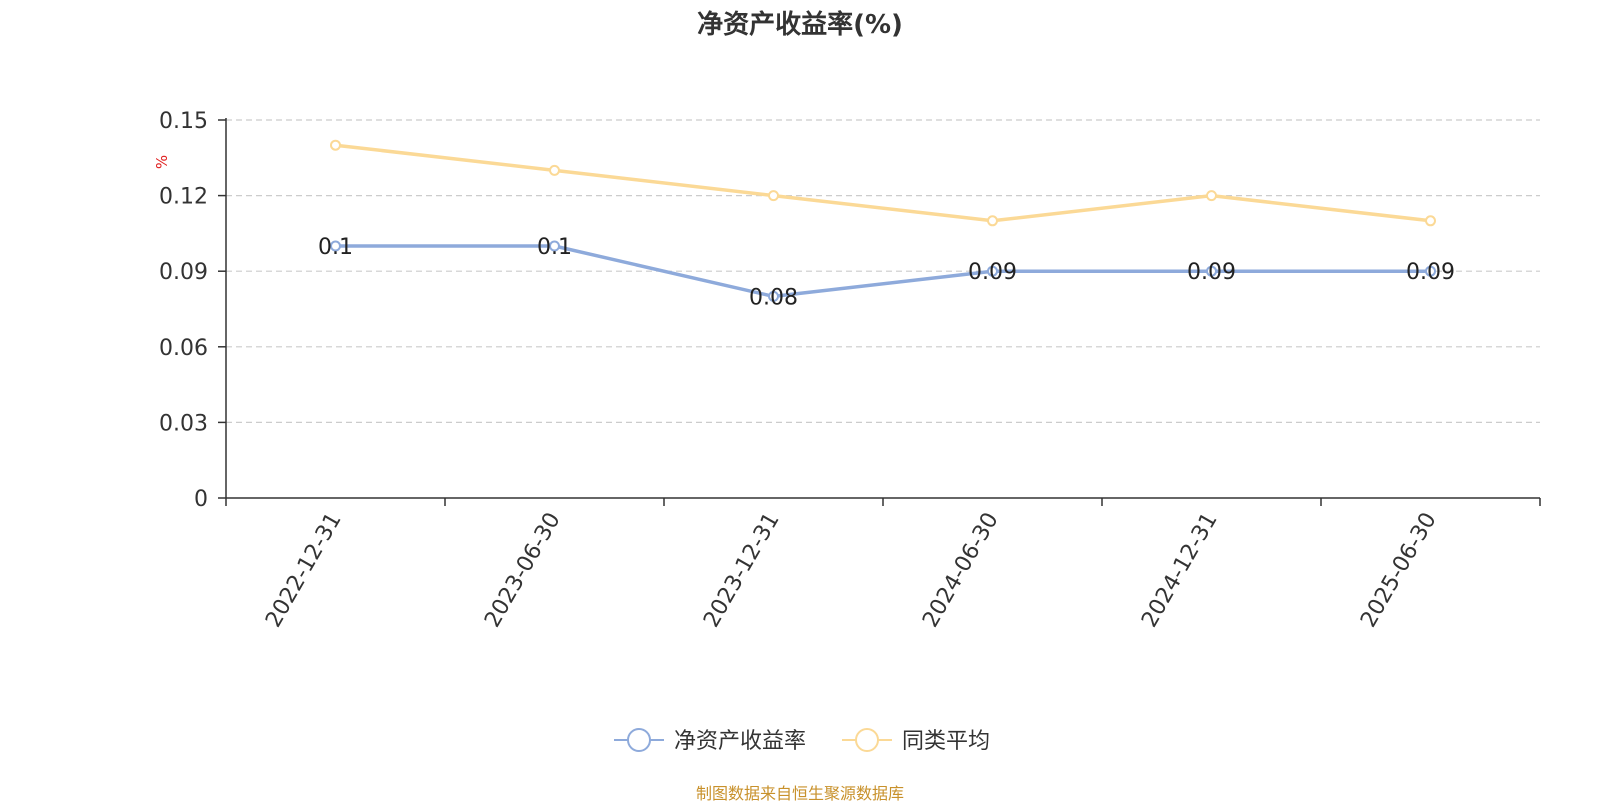  I want to click on source-note: 制图数据来自恒生聚源数据库, so click(799, 793).